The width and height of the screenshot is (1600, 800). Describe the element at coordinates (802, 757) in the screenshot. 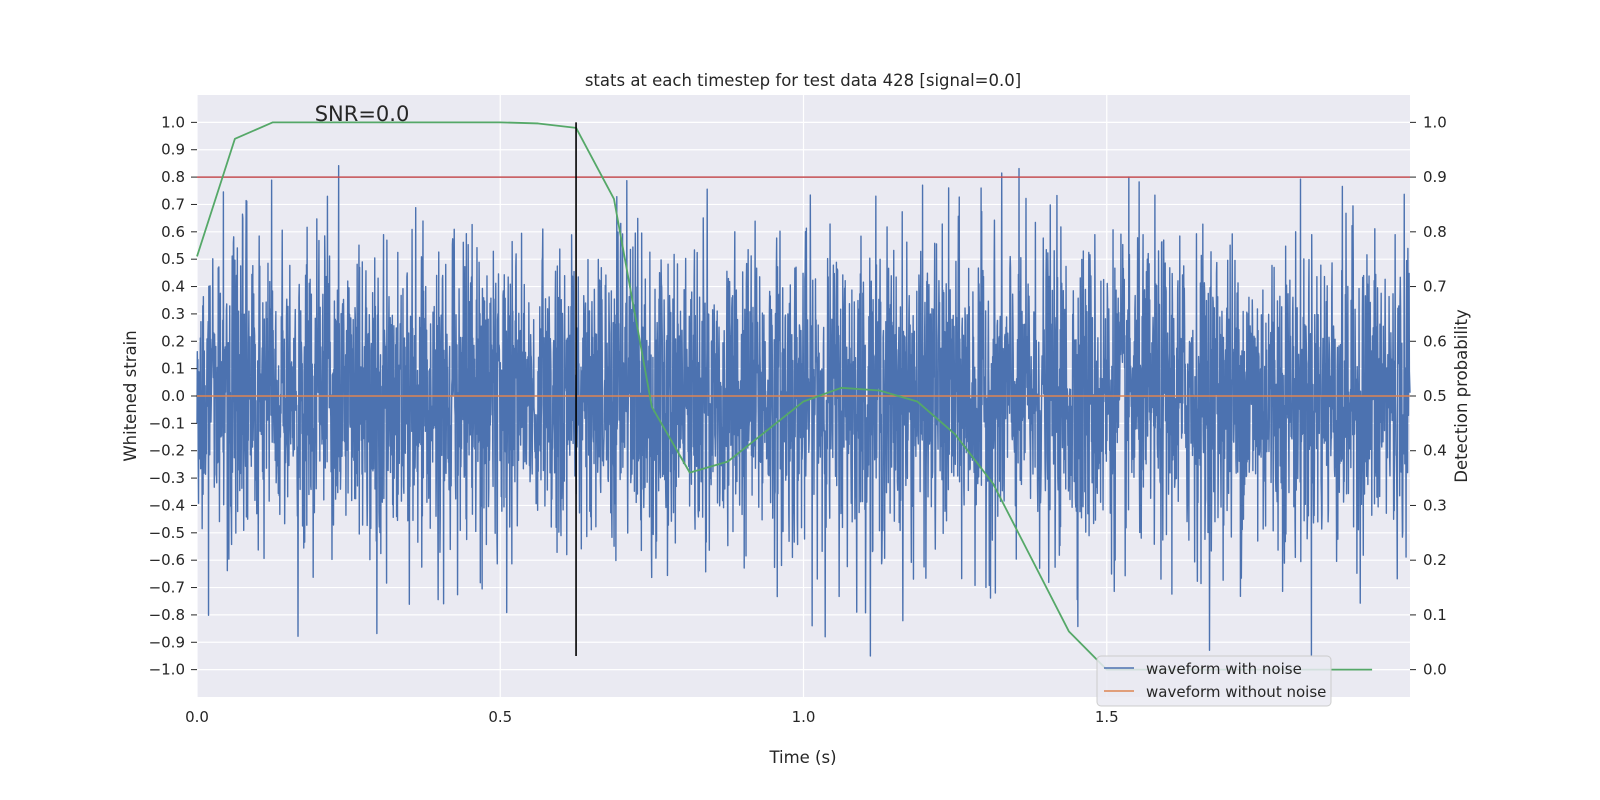

I see `x-axis-label: Time (s)` at that location.